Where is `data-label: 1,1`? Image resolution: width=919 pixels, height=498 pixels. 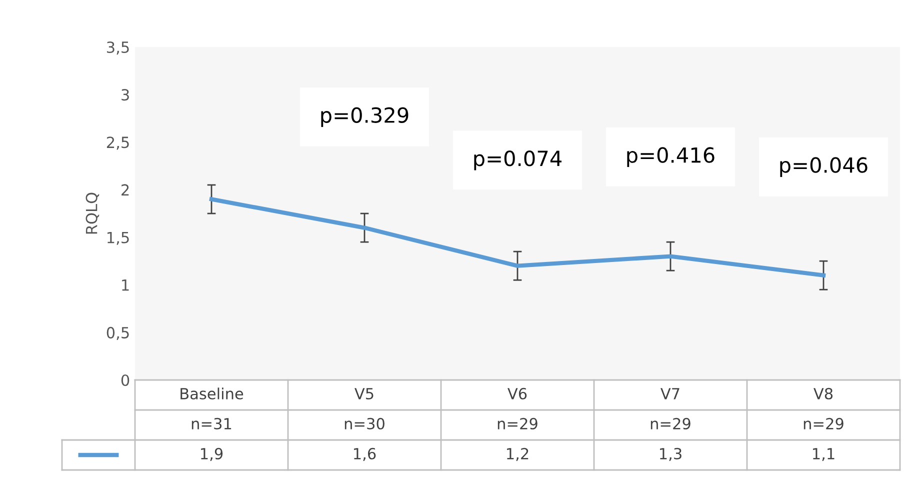
data-label: 1,1 is located at coordinates (823, 454).